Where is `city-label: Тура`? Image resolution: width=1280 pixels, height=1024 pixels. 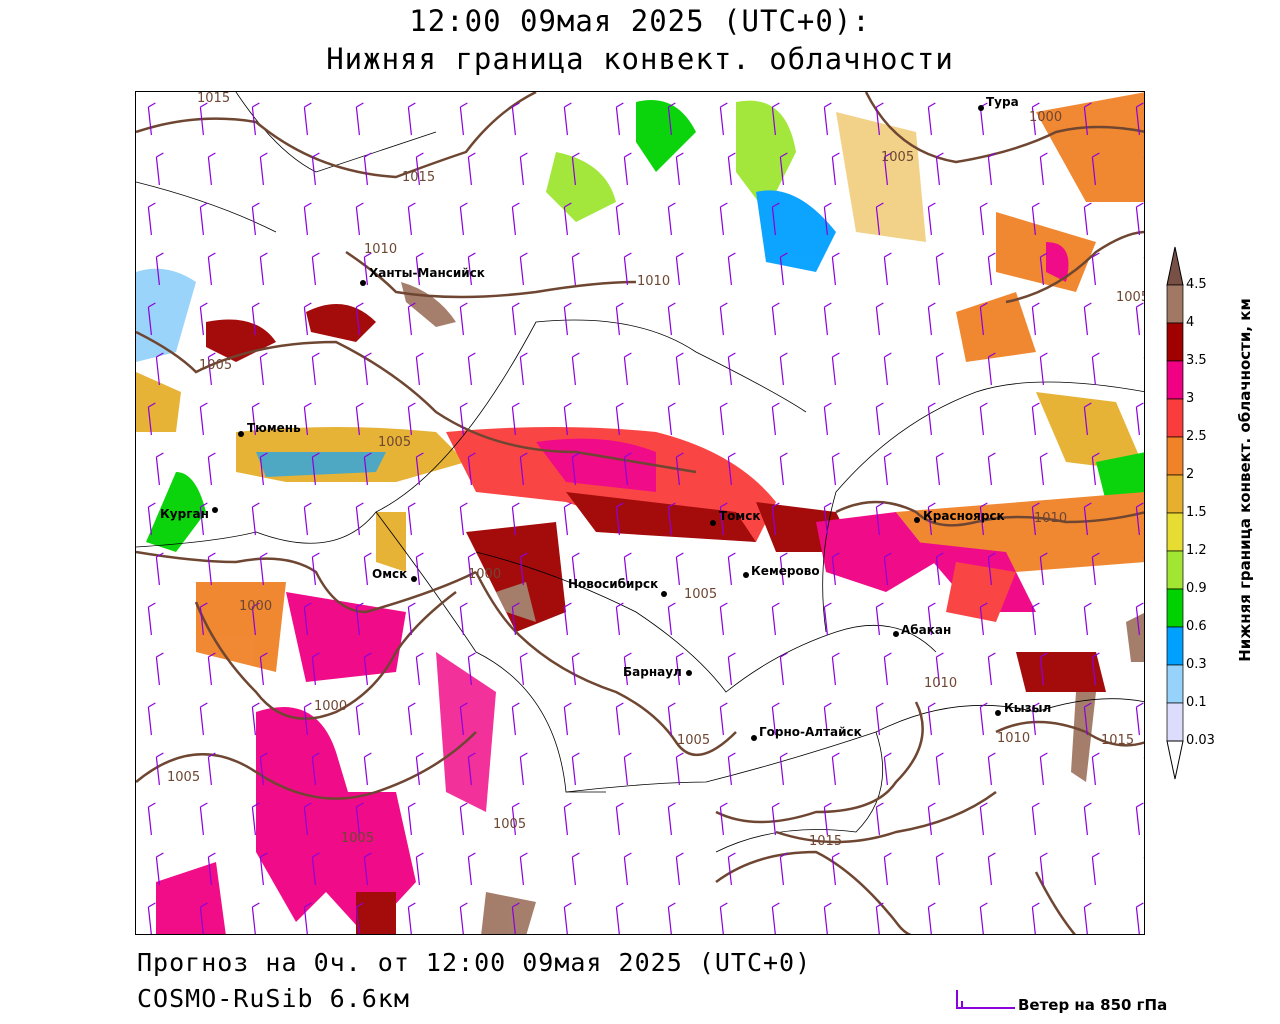 city-label: Тура is located at coordinates (1002, 102).